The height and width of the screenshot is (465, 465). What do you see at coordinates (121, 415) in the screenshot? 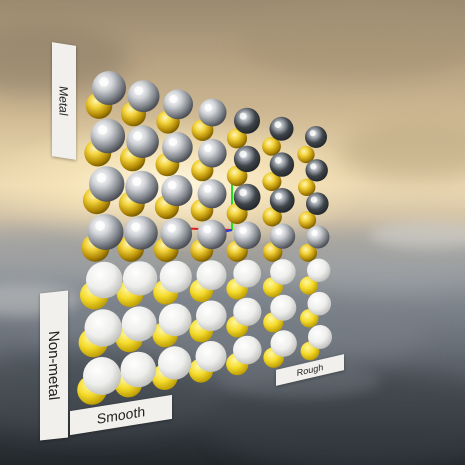
I see `smooth-label-text: Smooth` at bounding box center [121, 415].